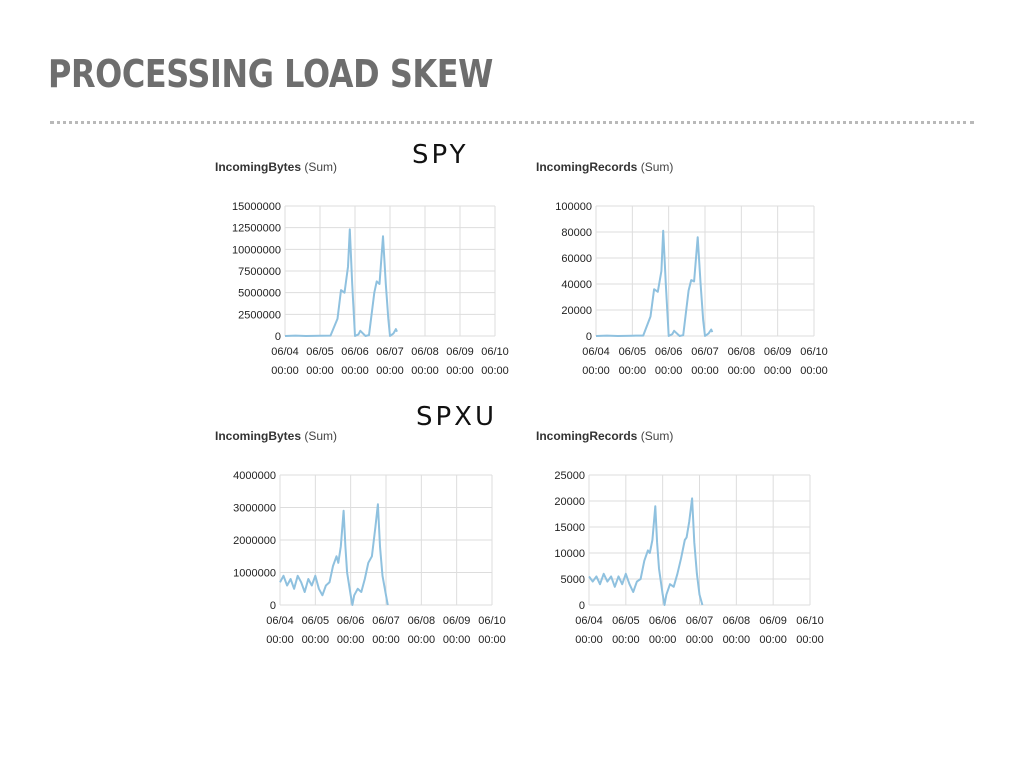 The image size is (1024, 768). Describe the element at coordinates (254, 541) in the screenshot. I see `y-tick-label: 2000000` at that location.